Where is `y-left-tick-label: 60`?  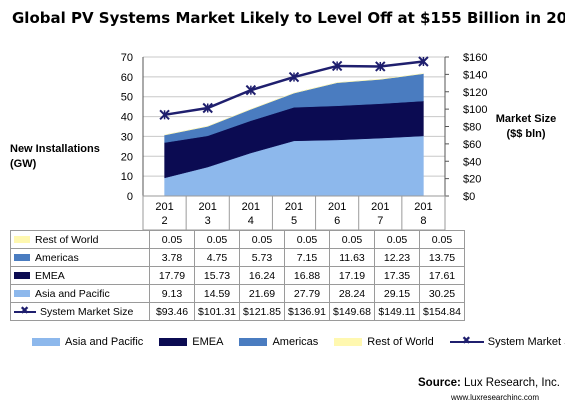
y-left-tick-label: 60 is located at coordinates (127, 78).